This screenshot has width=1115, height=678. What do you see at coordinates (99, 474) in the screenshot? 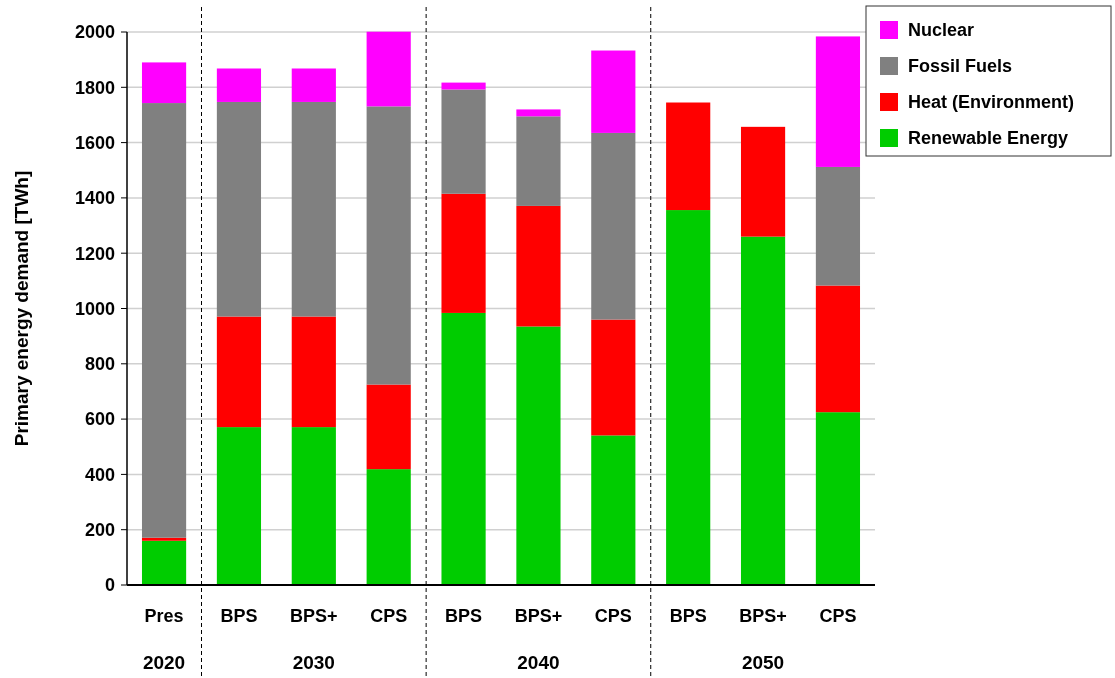
I see `y-tick-label: 400` at bounding box center [99, 474].